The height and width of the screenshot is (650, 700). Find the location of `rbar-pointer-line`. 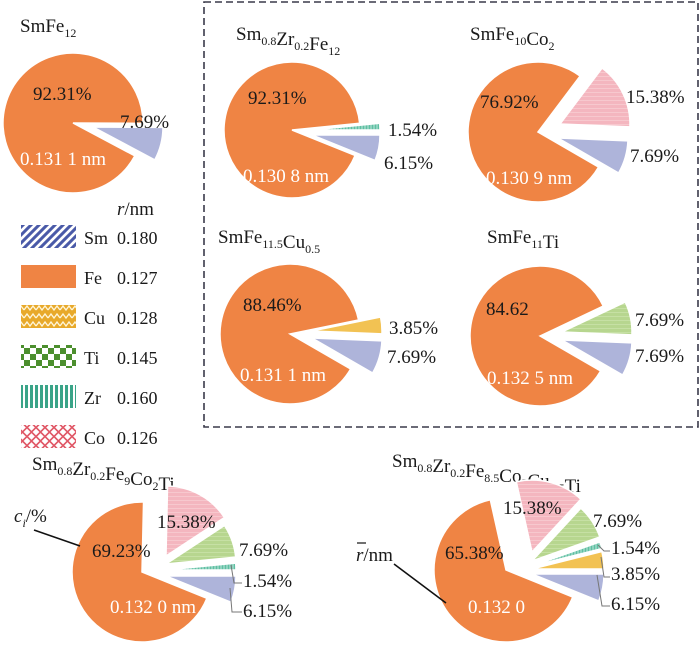

rbar-pointer-line is located at coordinates (420, 583).